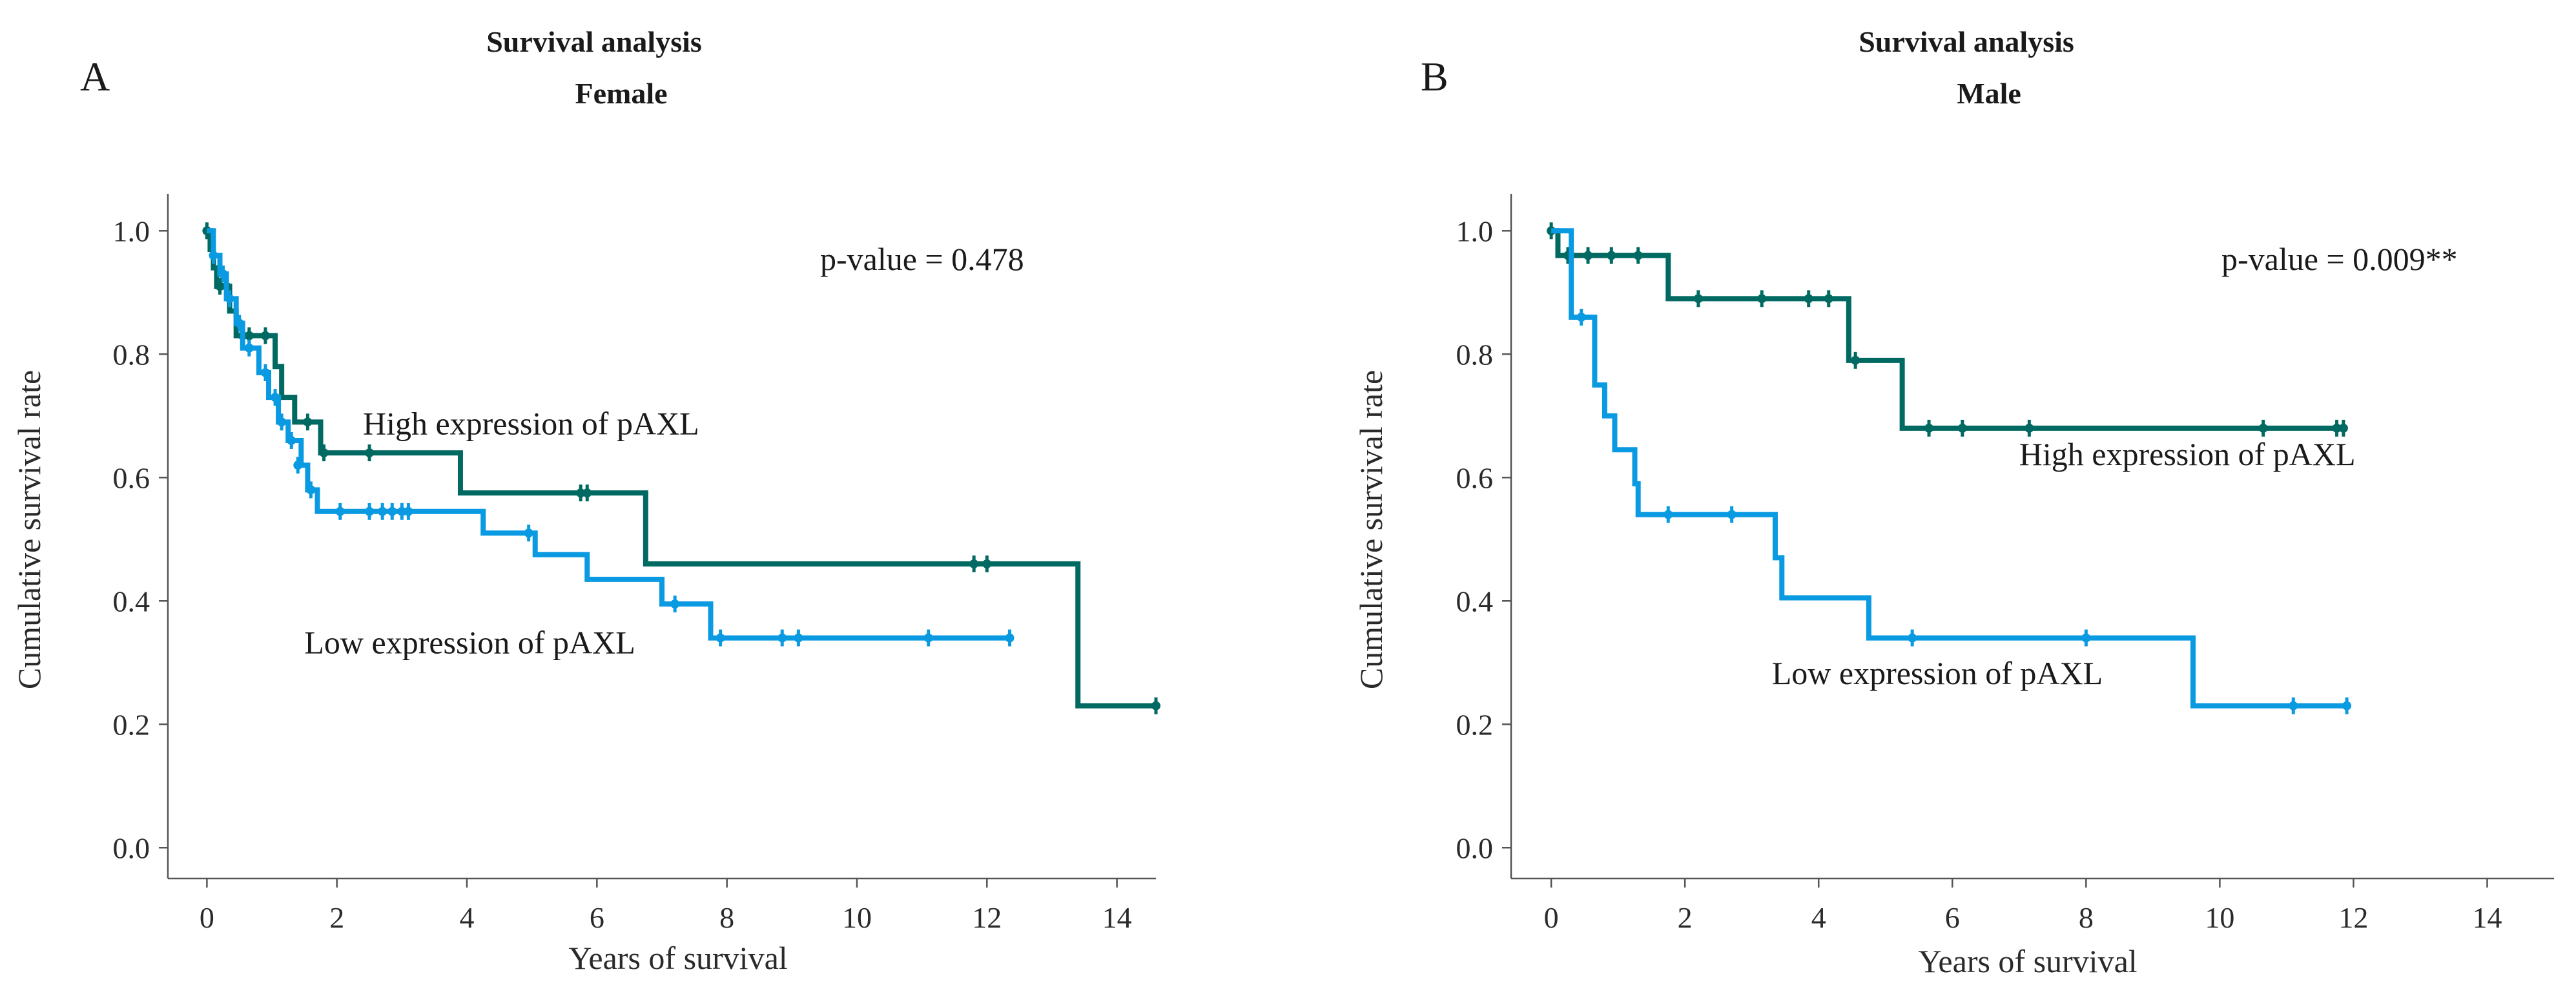 Image resolution: width=2576 pixels, height=998 pixels. I want to click on series-low-expression: Low expression of pAXL, so click(611, 444).